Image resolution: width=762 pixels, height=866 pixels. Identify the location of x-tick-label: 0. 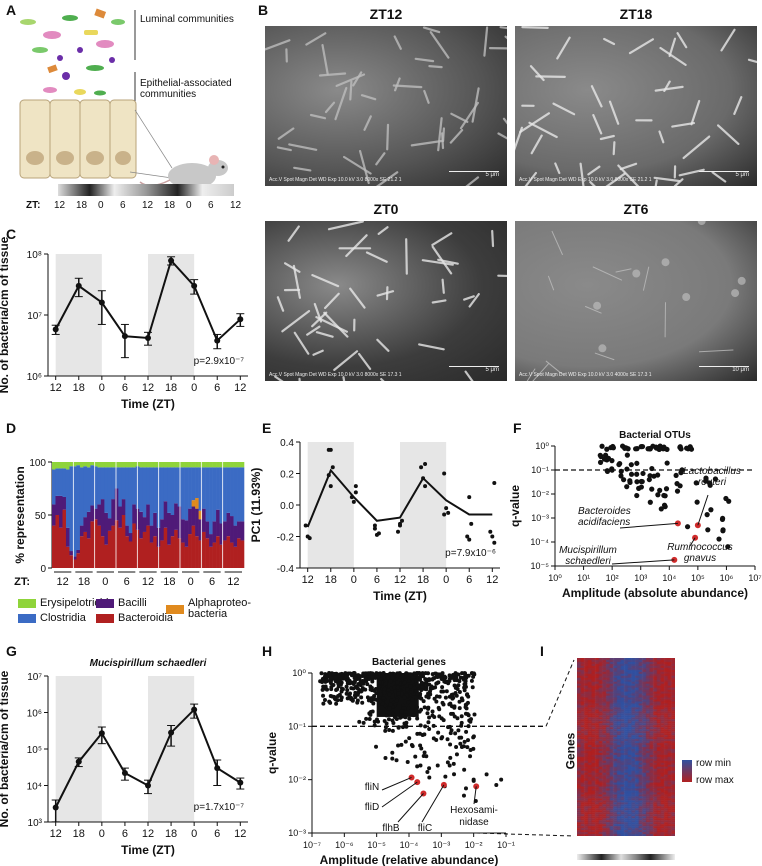
(194, 388).